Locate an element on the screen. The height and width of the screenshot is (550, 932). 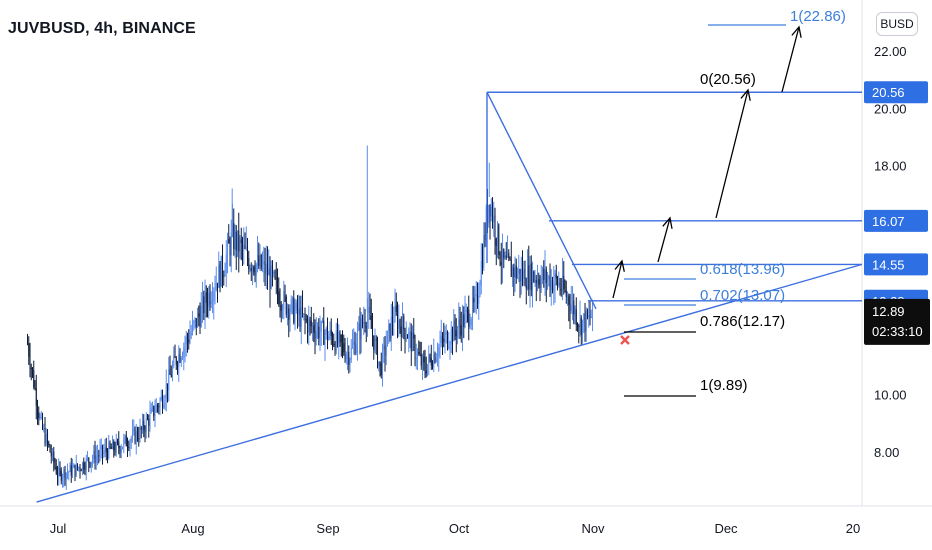
y-tick-label: 8.00 is located at coordinates (886, 452).